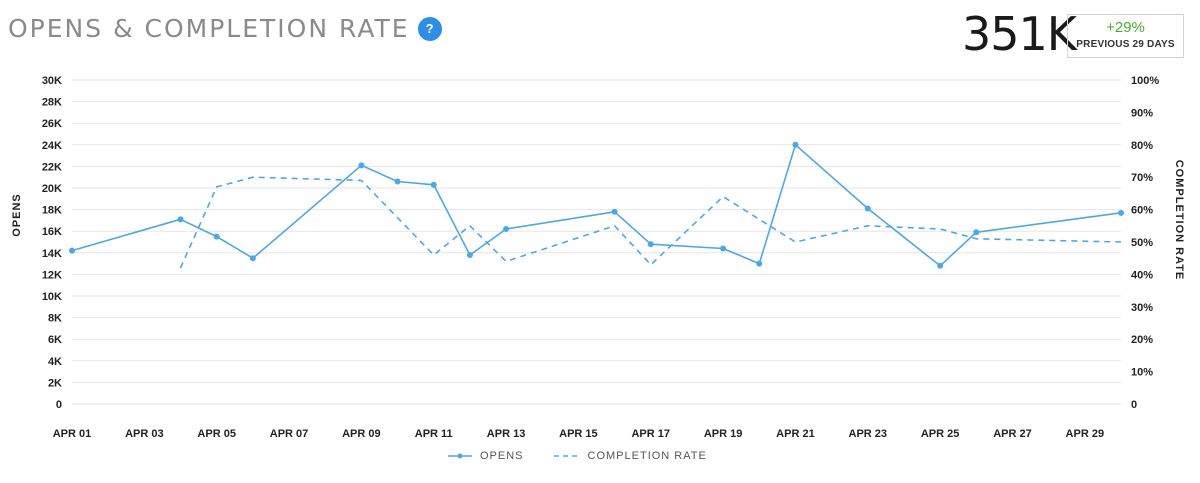  I want to click on y2-tick-label: 90%, so click(1142, 113).